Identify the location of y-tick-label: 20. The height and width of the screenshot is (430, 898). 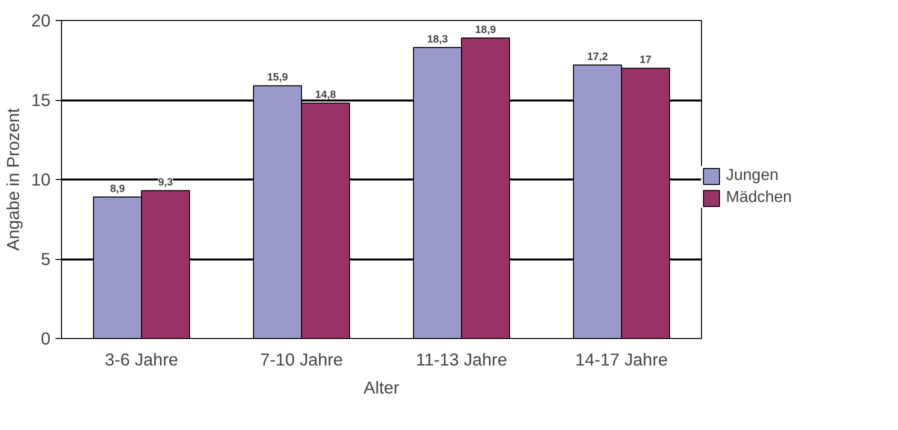
(41, 20).